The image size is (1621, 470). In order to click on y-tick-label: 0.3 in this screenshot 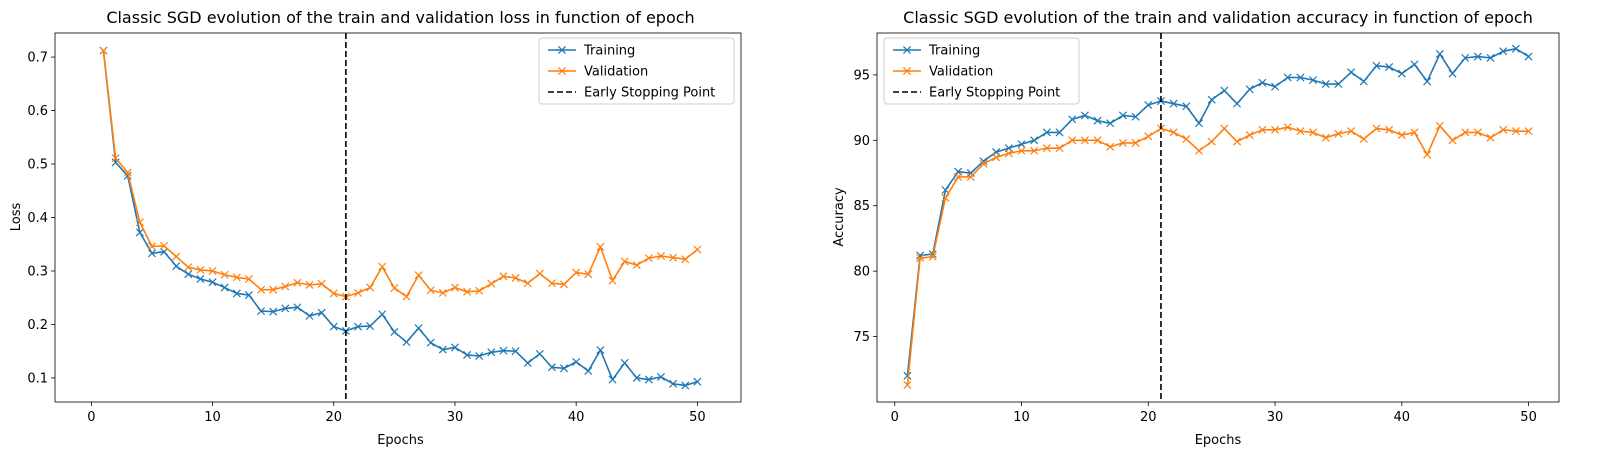, I will do `click(37, 271)`.